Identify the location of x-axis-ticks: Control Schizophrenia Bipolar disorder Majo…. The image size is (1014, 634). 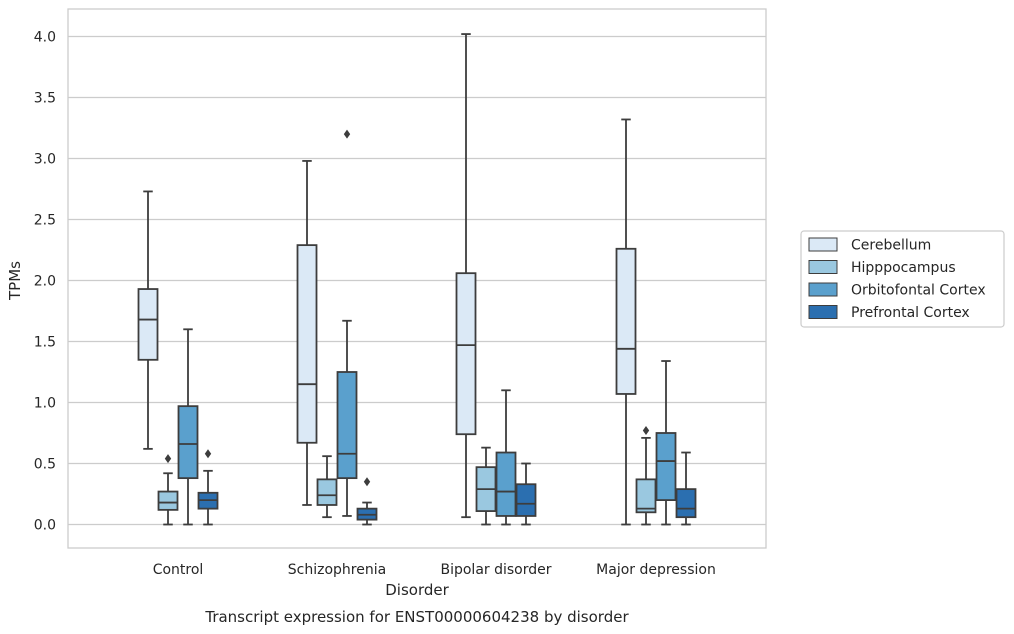
(434, 570).